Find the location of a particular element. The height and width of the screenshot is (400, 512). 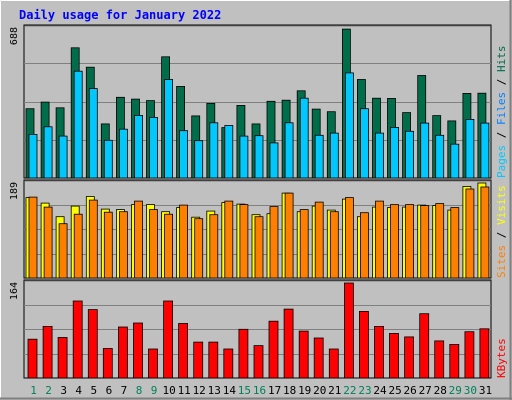

legend-entry: Pages is located at coordinates (501, 161).